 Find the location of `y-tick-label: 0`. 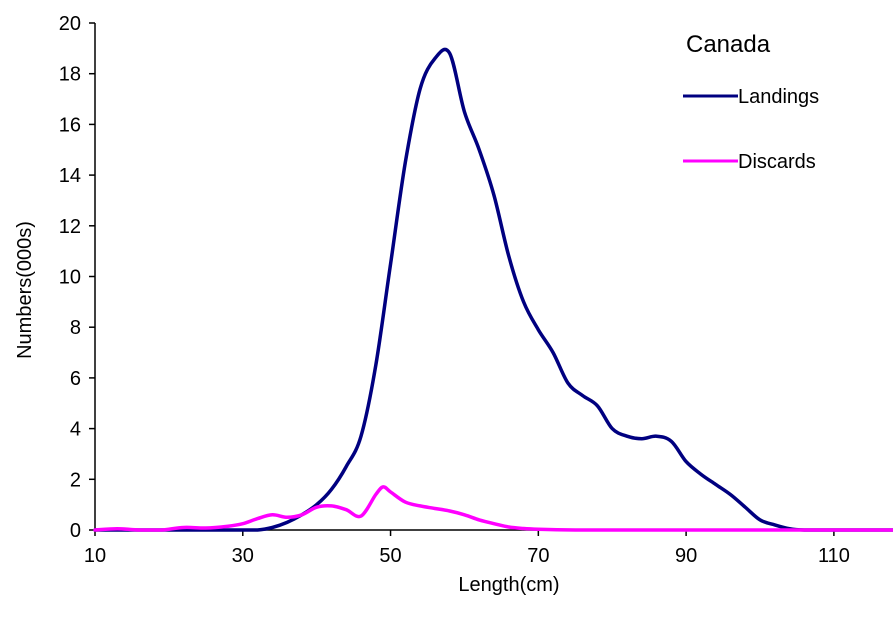

y-tick-label: 0 is located at coordinates (75, 531).